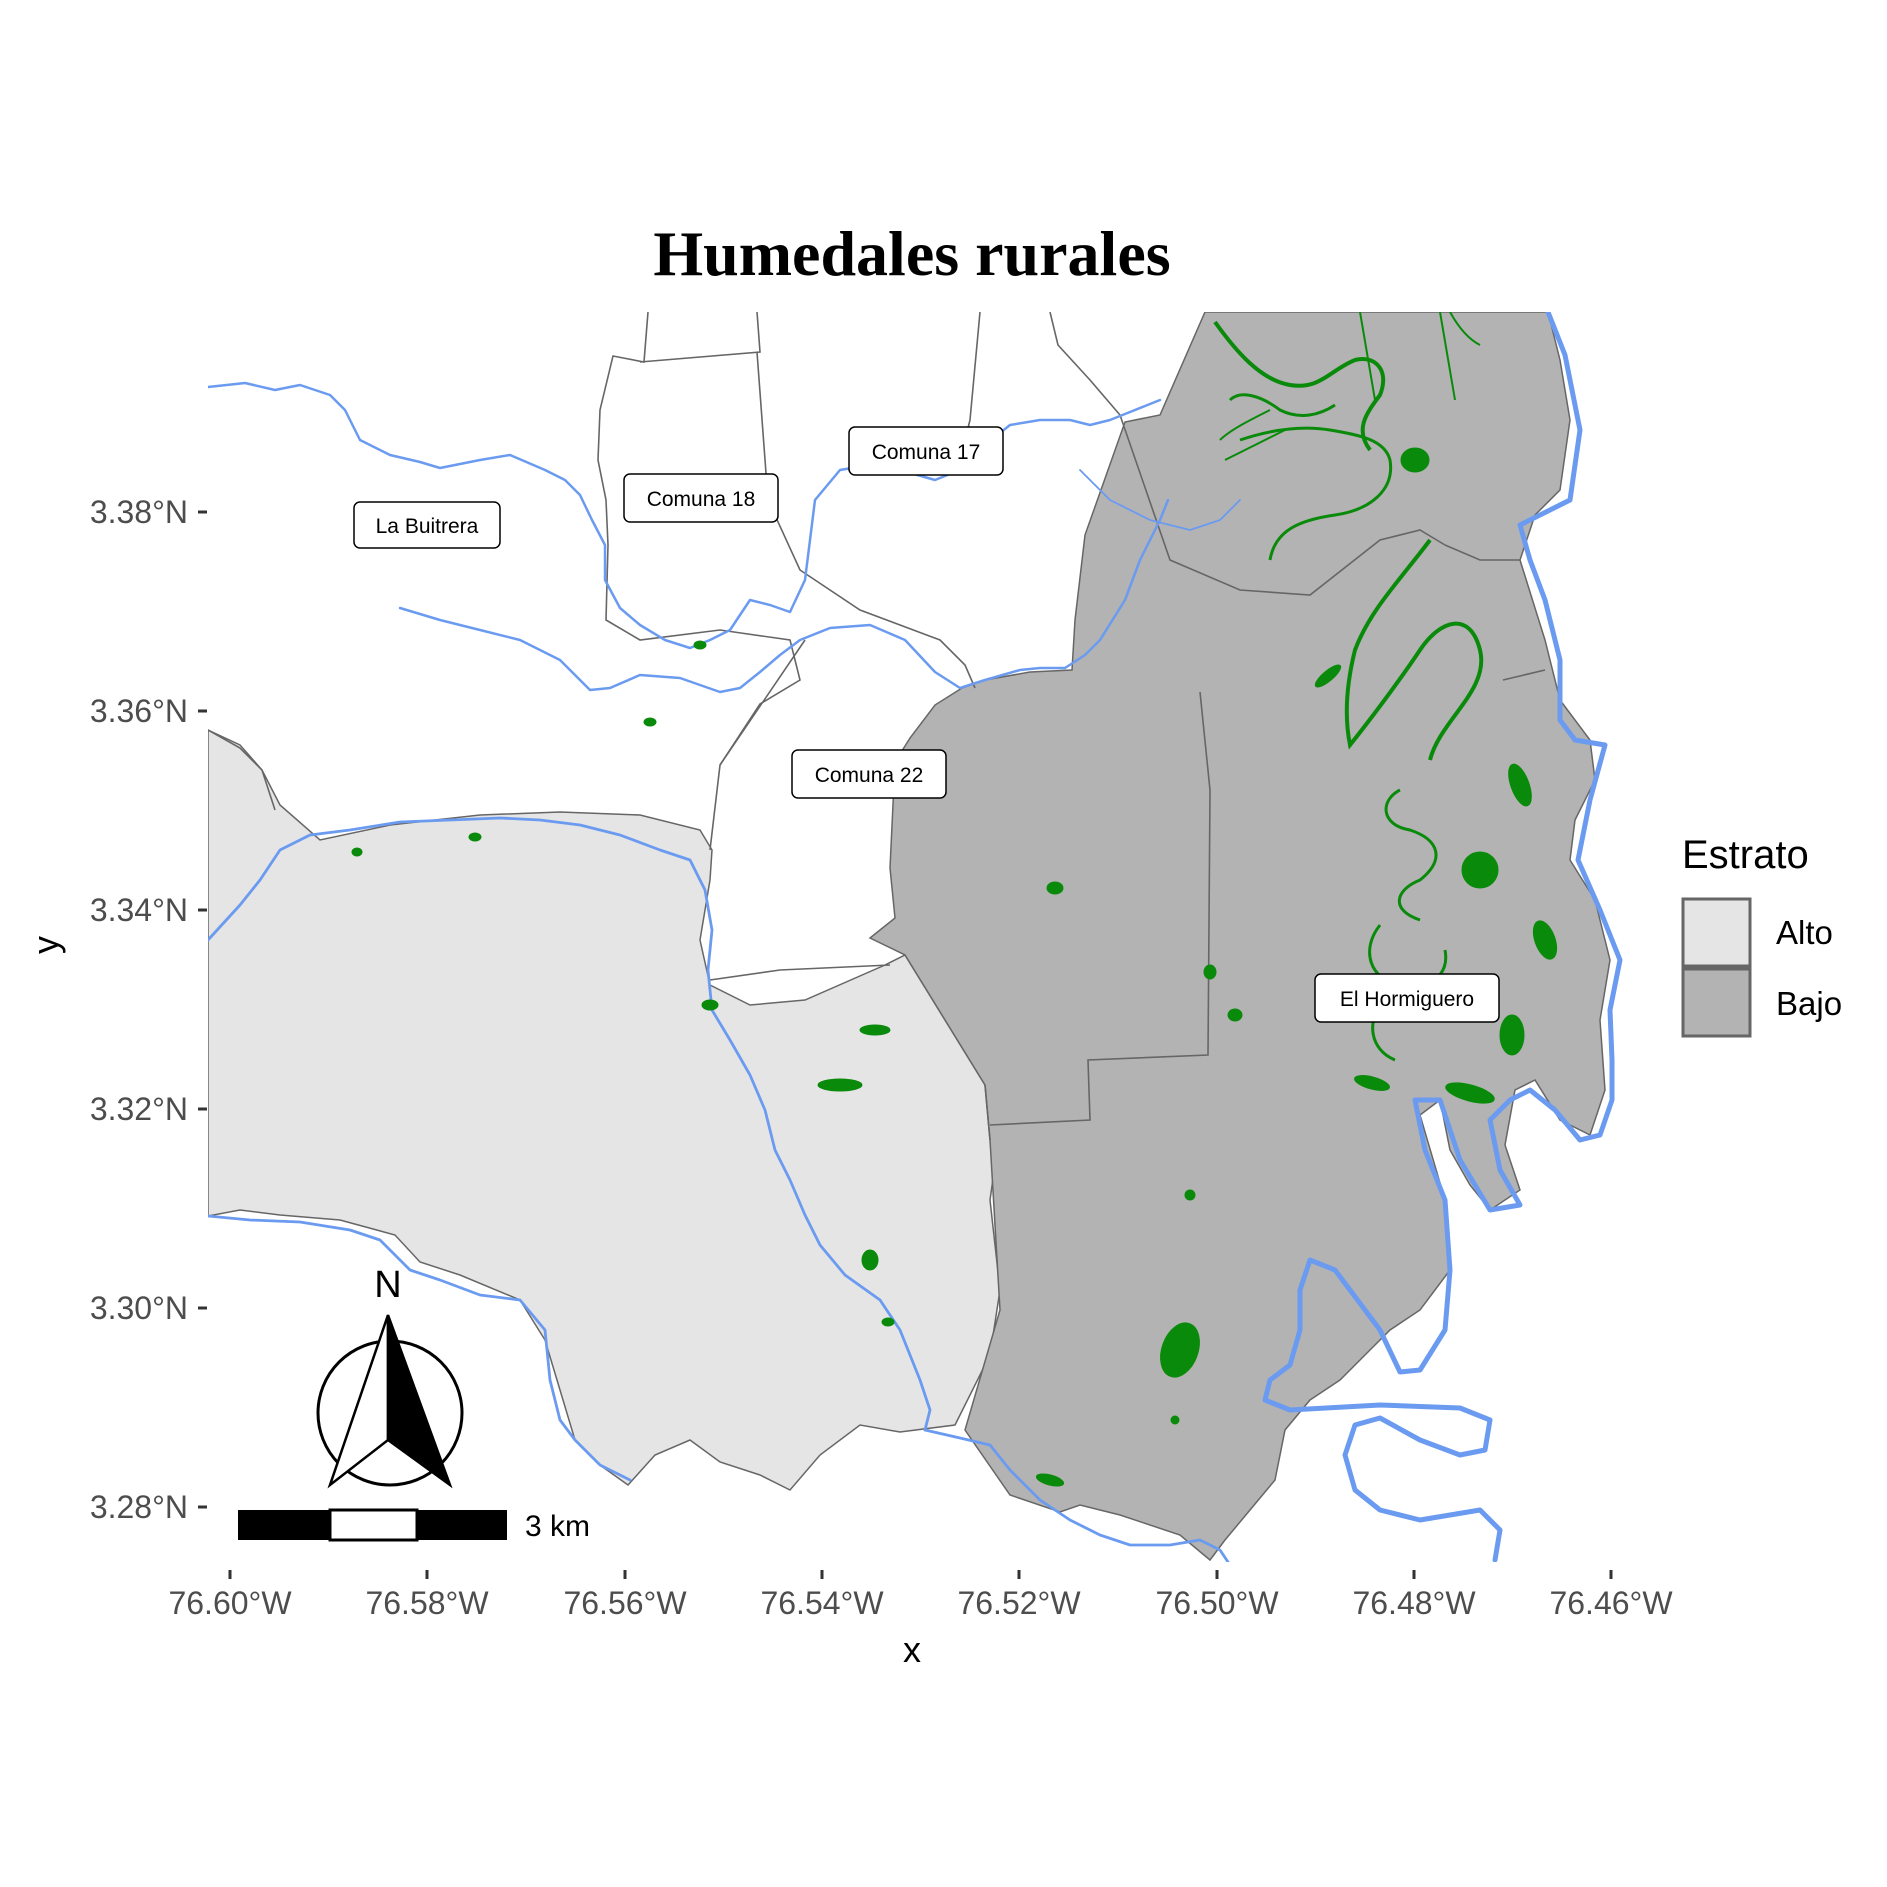 This screenshot has height=1887, width=1887. Describe the element at coordinates (139, 512) in the screenshot. I see `y-tick-label: 3.38°N` at that location.